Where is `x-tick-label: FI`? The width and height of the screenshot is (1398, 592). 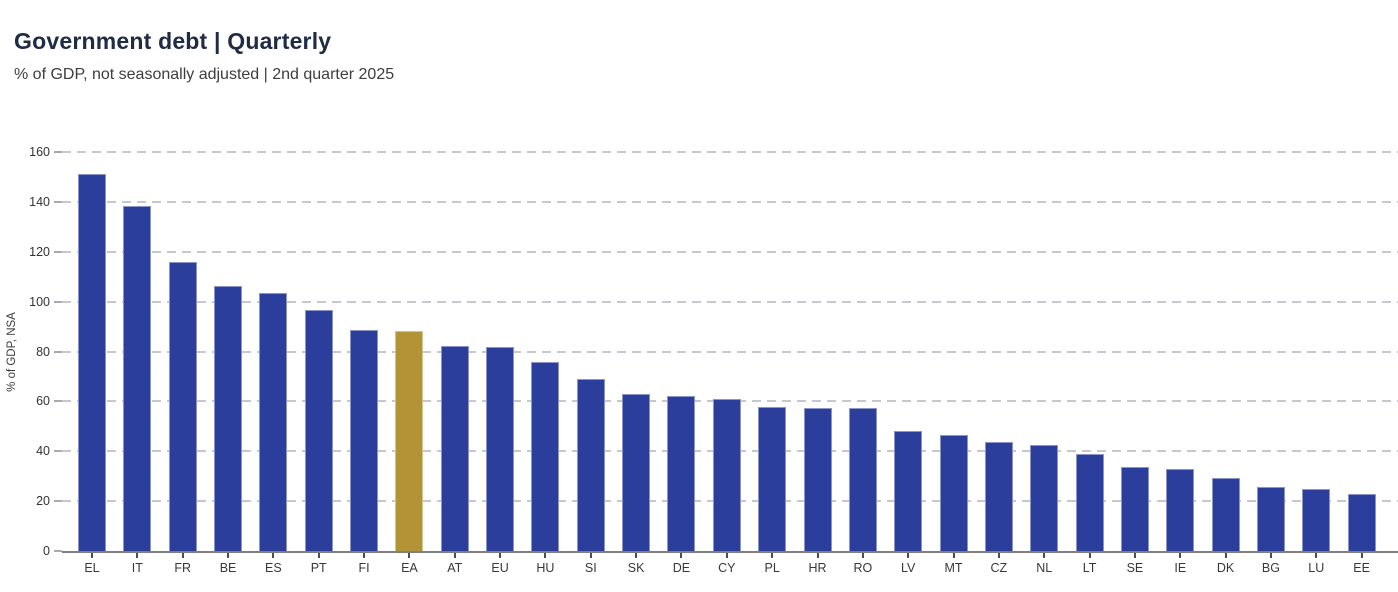
x-tick-label: FI is located at coordinates (364, 568).